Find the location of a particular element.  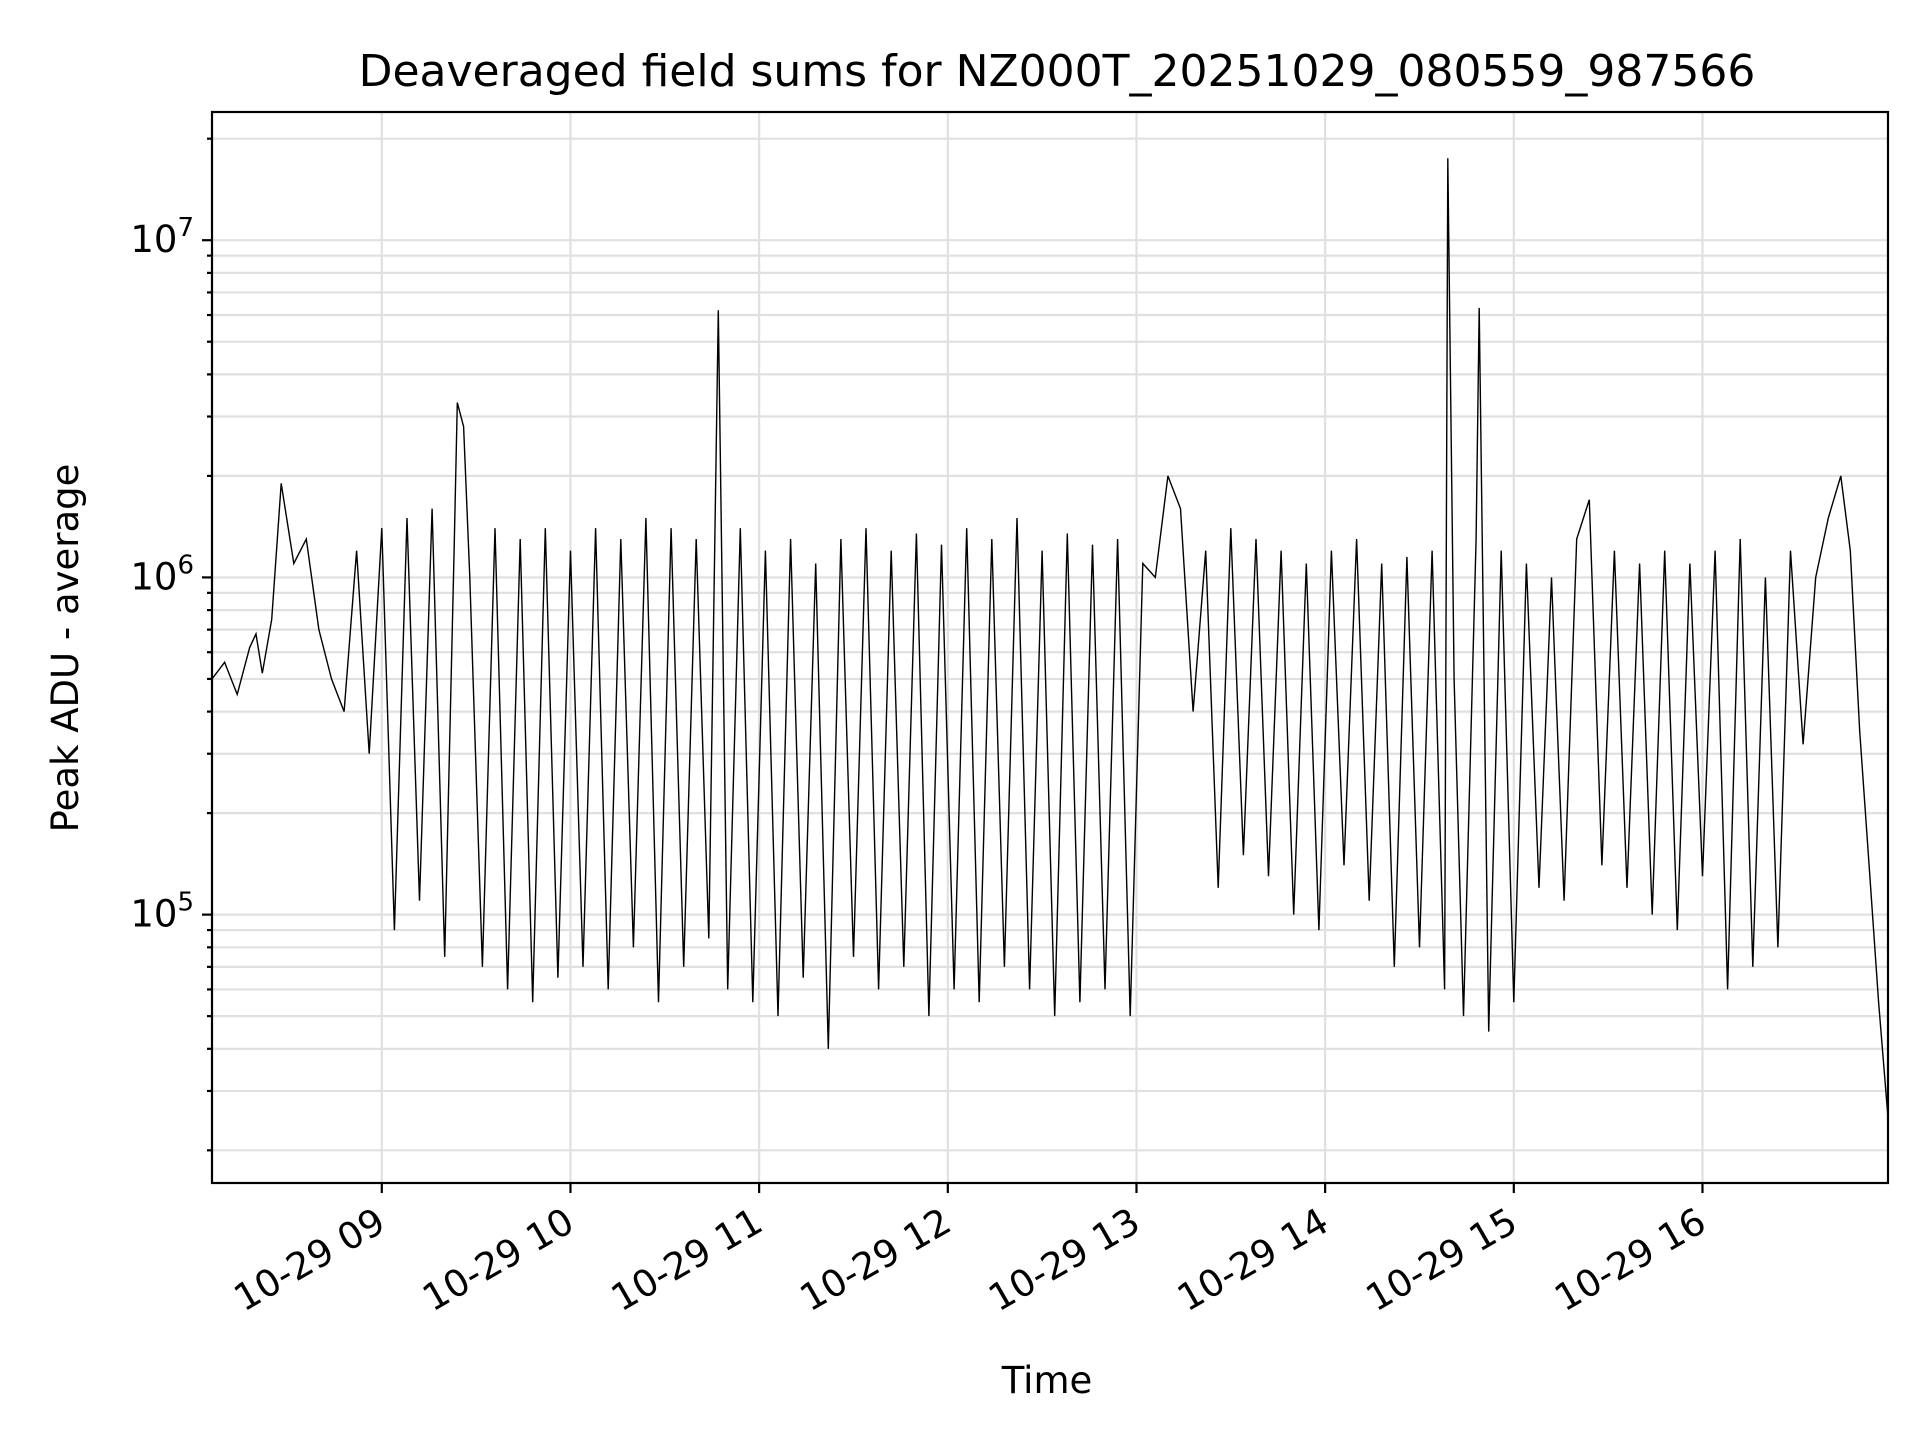

y-tick-label: 10⁵ is located at coordinates (162, 912).